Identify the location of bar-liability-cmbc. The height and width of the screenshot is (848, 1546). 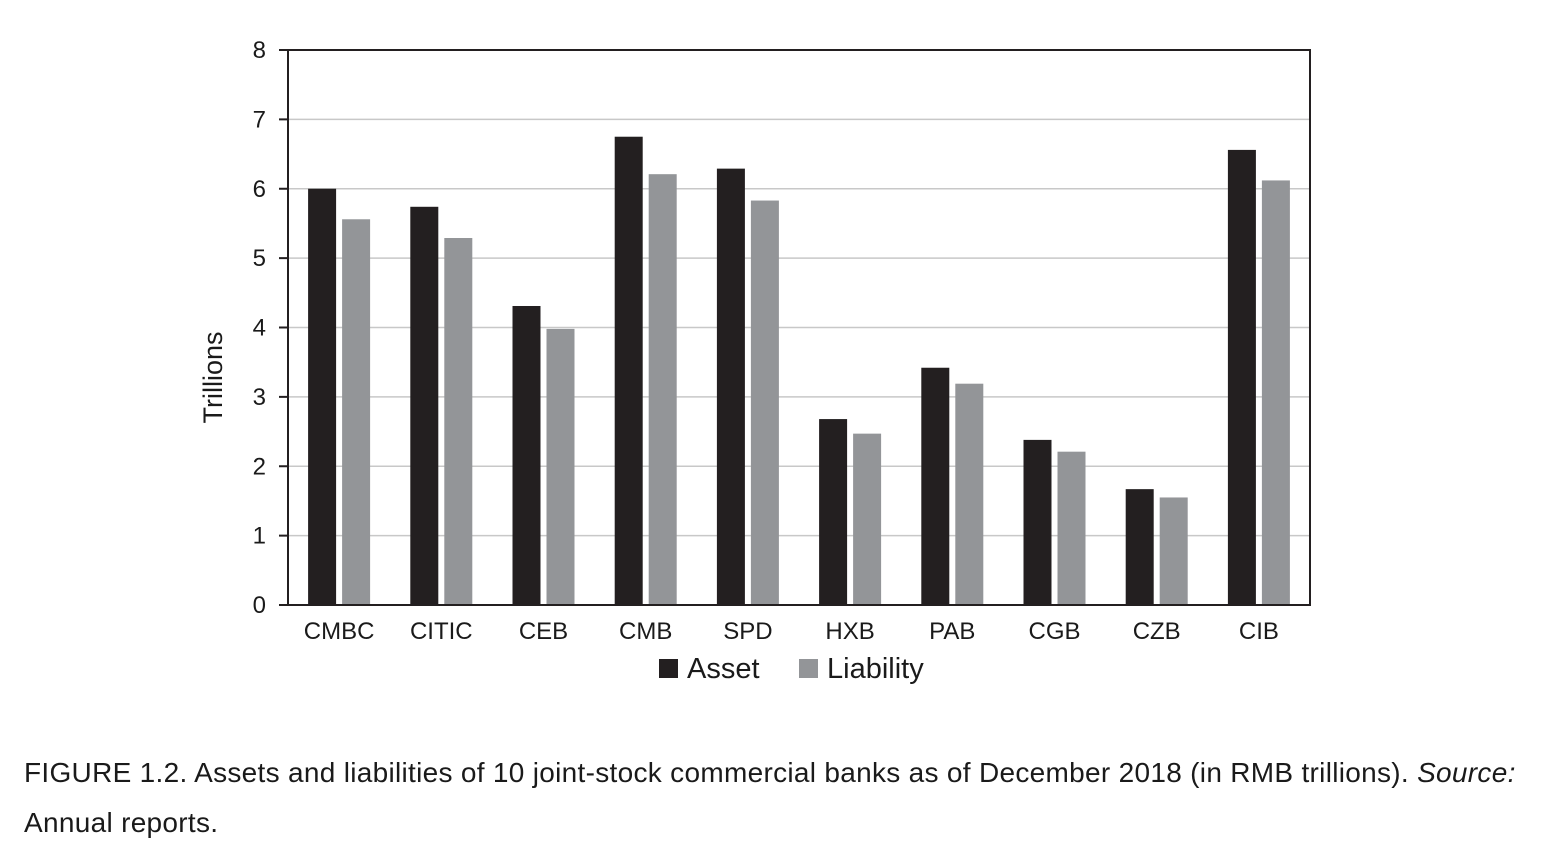
(356, 412).